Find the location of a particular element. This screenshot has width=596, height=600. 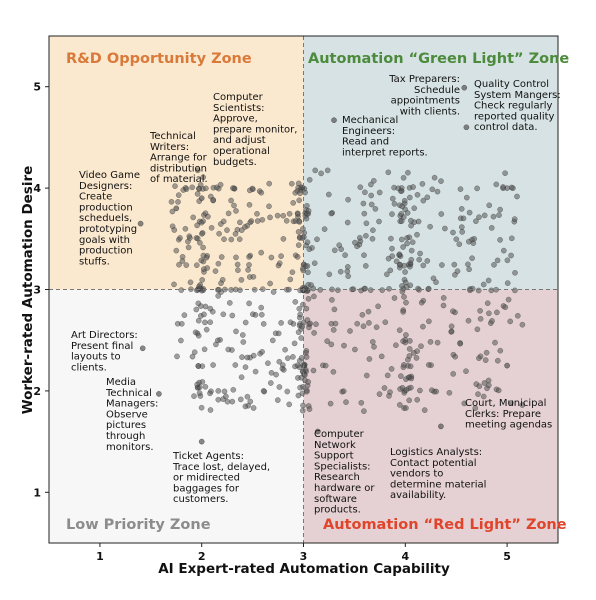

annotation-line: Computer is located at coordinates (339, 434).